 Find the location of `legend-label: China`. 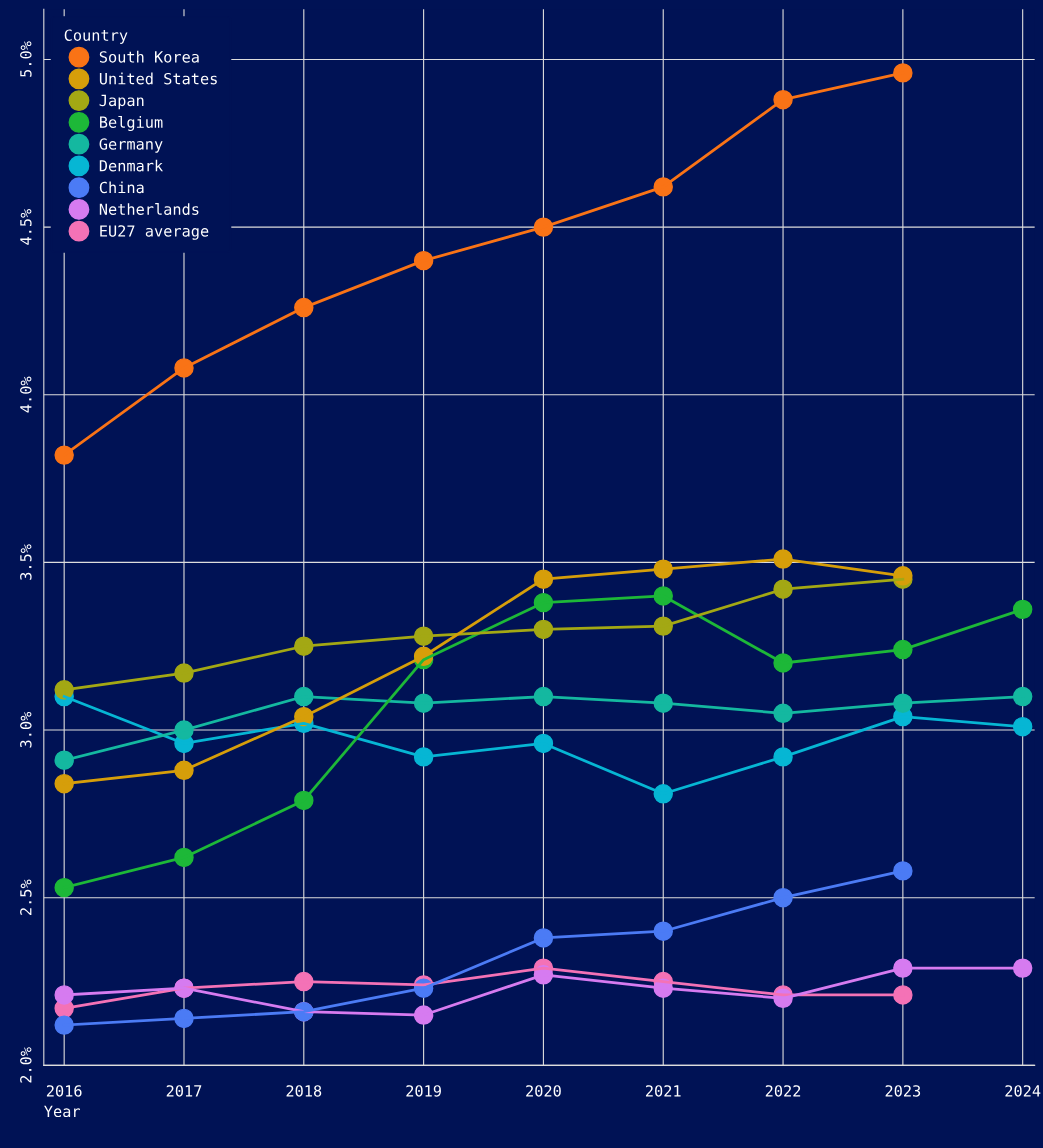

legend-label: China is located at coordinates (121, 187).